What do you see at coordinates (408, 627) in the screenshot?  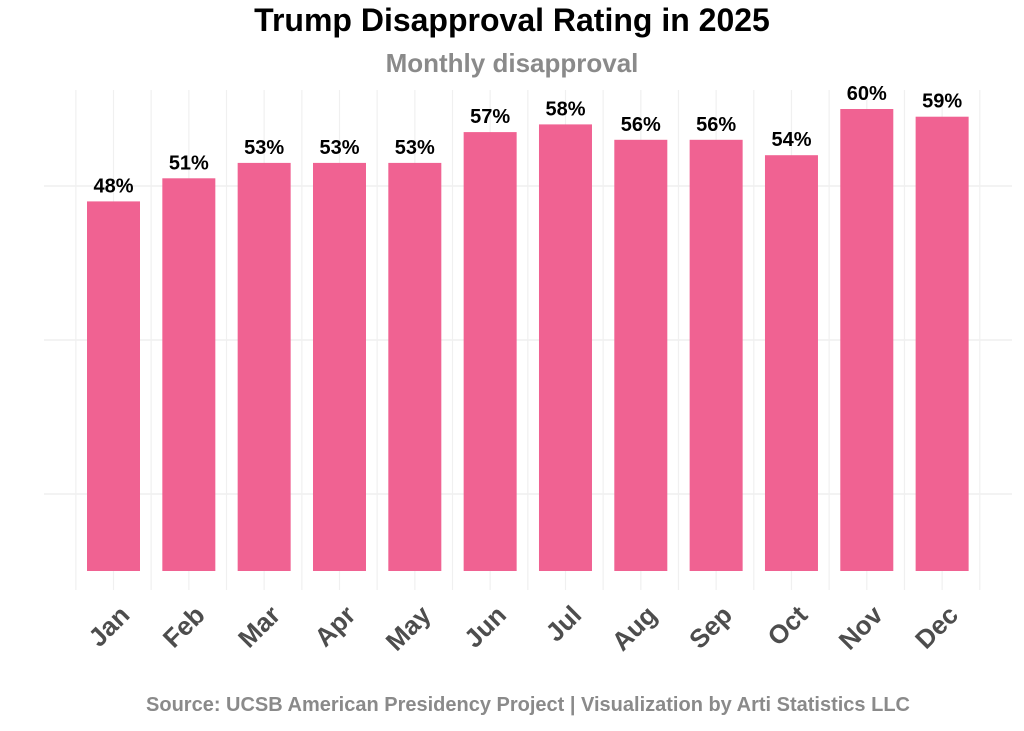 I see `x-tick-label-may: May` at bounding box center [408, 627].